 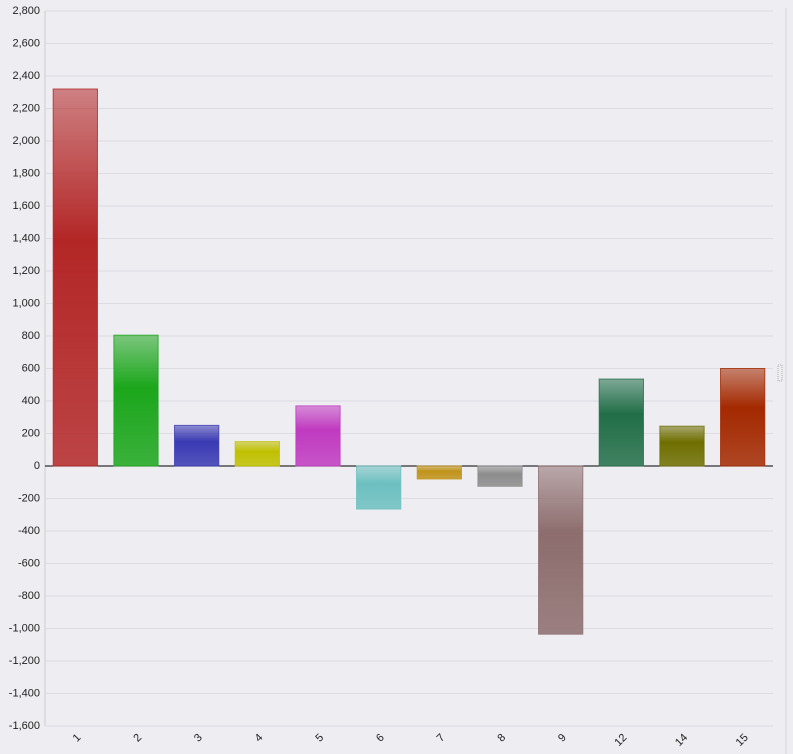 What do you see at coordinates (26, 206) in the screenshot?
I see `y-tick-label: 1,600` at bounding box center [26, 206].